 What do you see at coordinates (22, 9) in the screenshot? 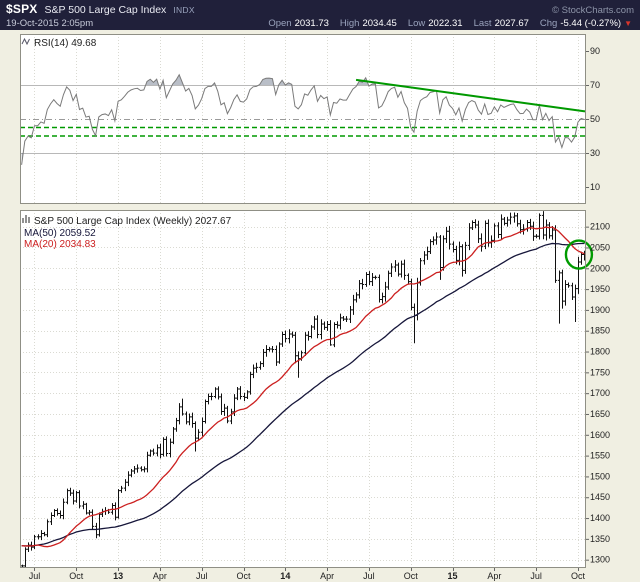
I see `ticker-symbol: $SPX` at bounding box center [22, 9].